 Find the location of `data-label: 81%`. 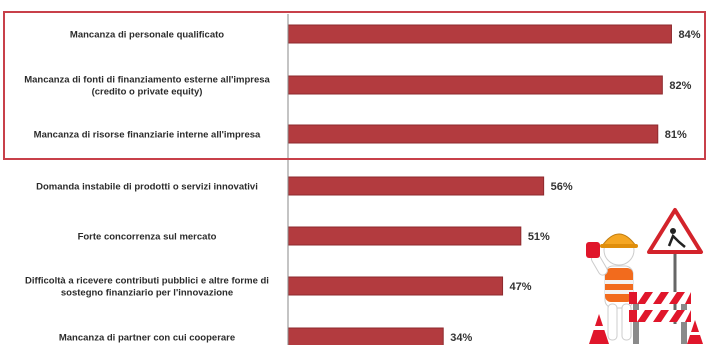

data-label: 81% is located at coordinates (676, 135).